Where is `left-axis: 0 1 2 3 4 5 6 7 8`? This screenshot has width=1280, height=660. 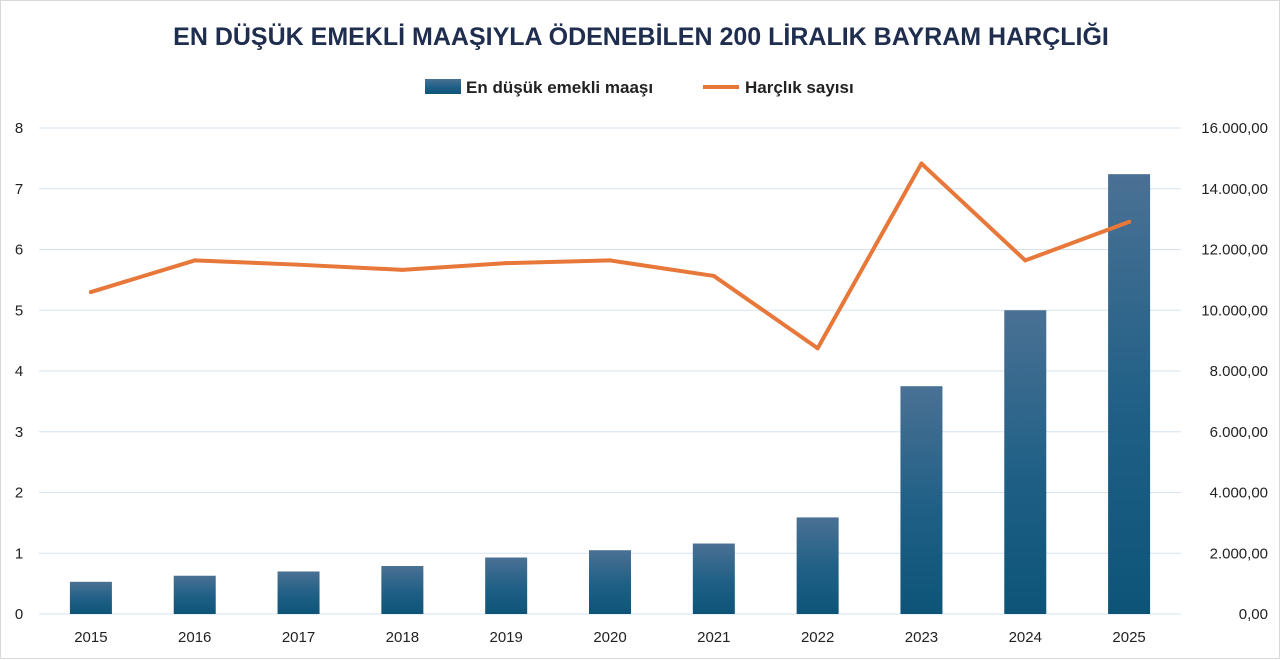 left-axis: 0 1 2 3 4 5 6 7 8 is located at coordinates (19, 371).